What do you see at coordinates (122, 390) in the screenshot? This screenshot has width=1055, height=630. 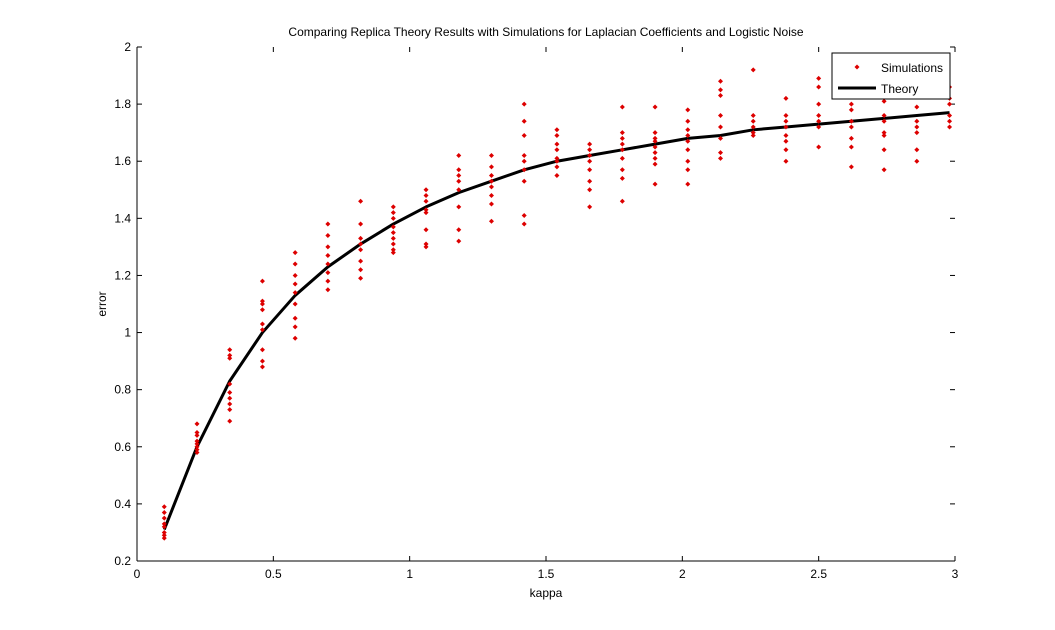 I see `y-tick-label: 0.8` at bounding box center [122, 390].